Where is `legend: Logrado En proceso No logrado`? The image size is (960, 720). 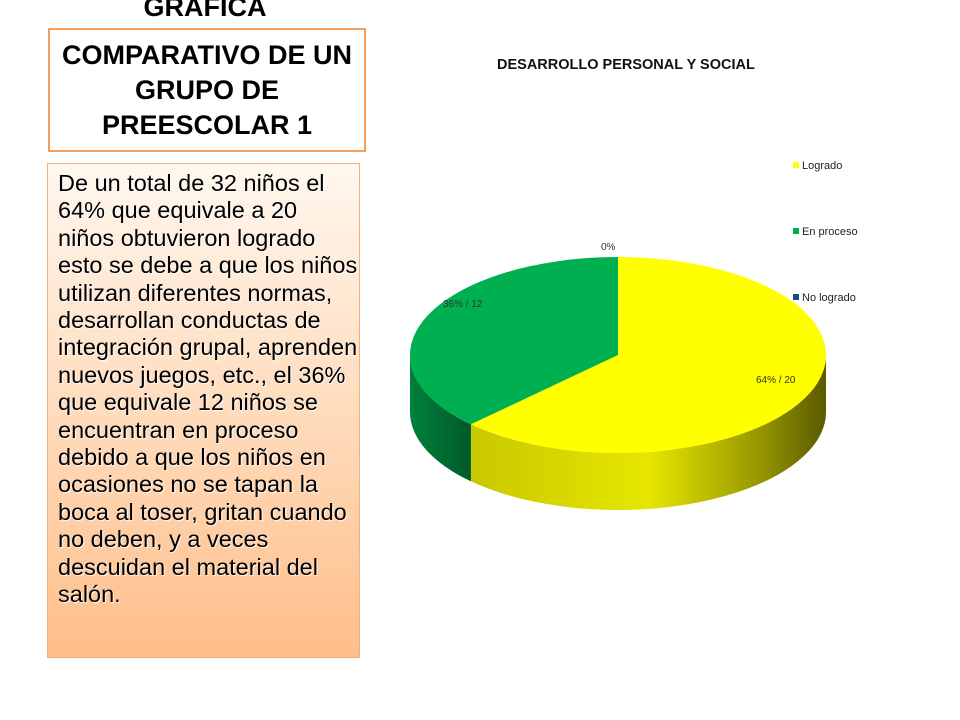 legend: Logrado En proceso No logrado is located at coordinates (825, 232).